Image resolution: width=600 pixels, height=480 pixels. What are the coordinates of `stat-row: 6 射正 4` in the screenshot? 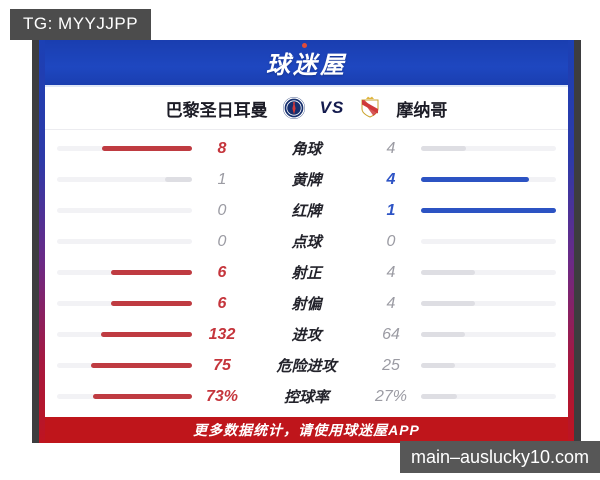 It's located at (306, 272).